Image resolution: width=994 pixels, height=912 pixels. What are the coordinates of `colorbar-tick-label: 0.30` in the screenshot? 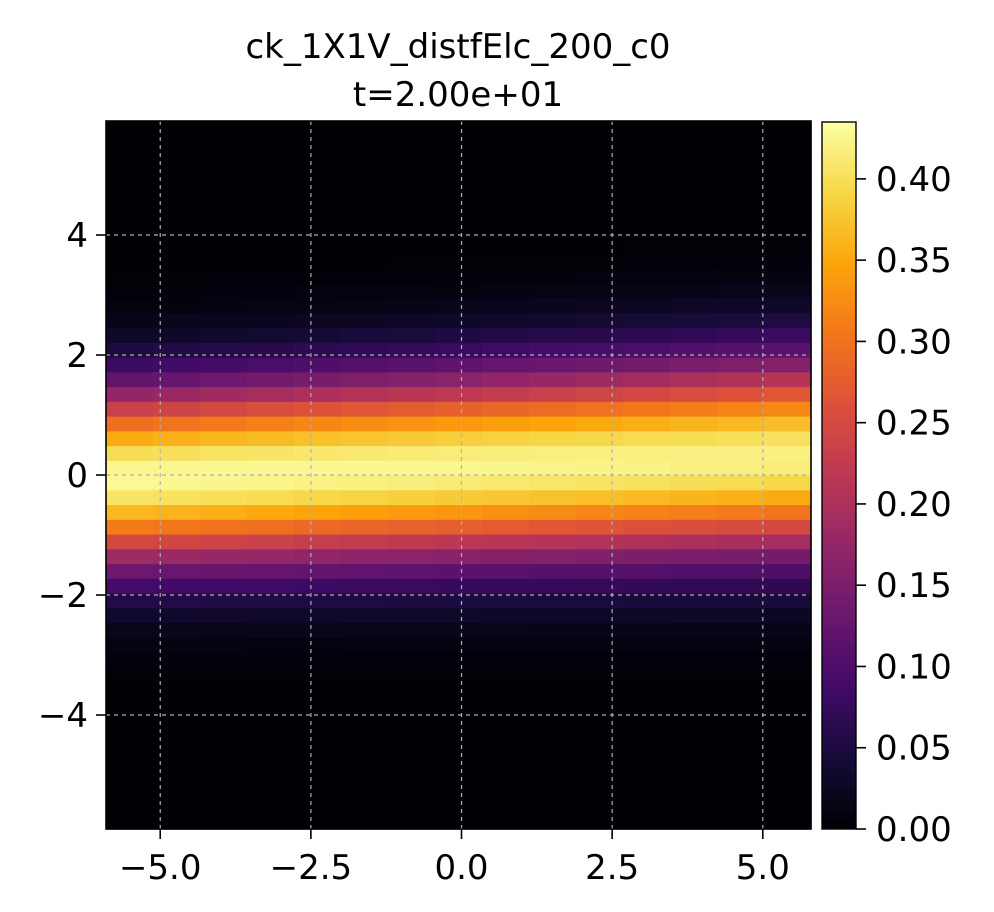 It's located at (914, 342).